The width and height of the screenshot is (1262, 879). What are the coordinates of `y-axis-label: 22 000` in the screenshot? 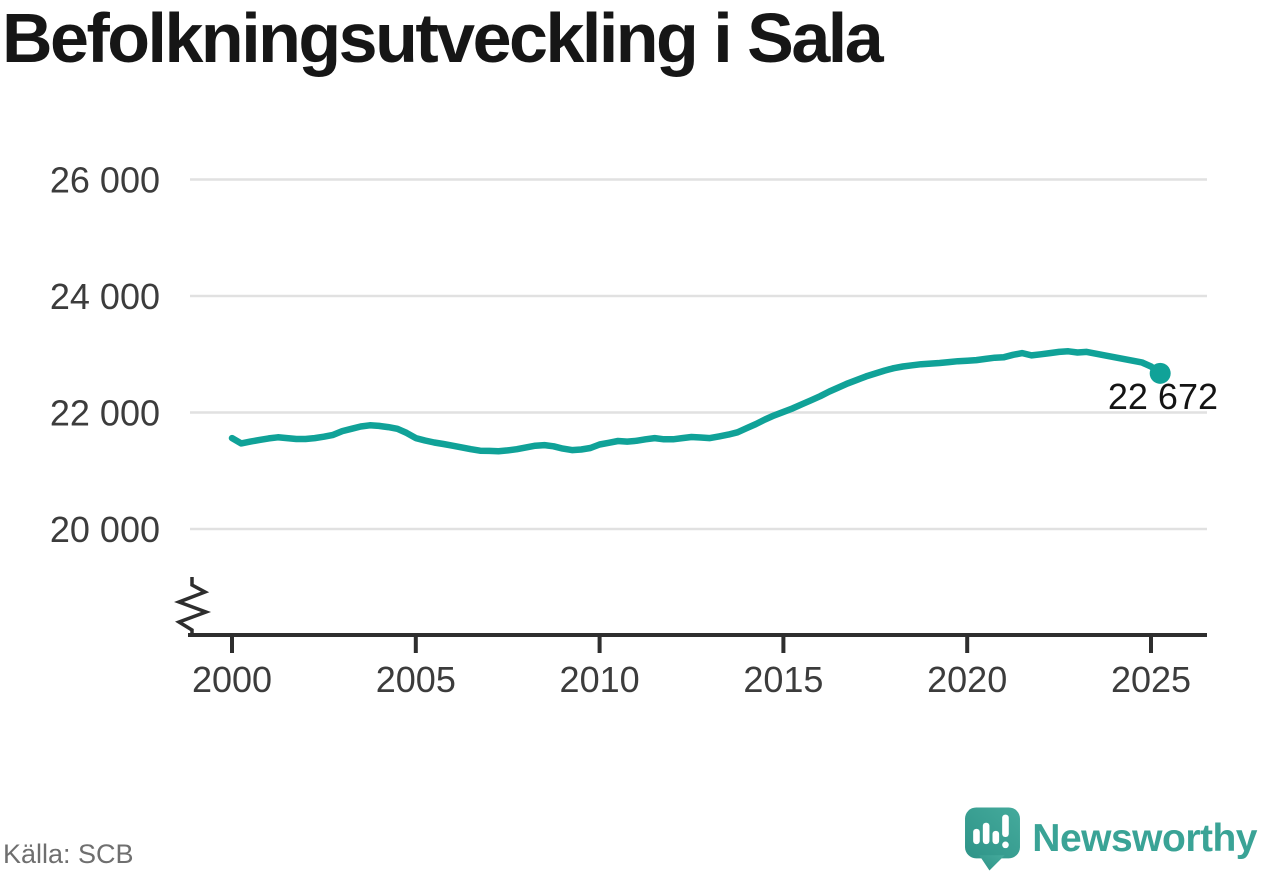 It's located at (105, 413).